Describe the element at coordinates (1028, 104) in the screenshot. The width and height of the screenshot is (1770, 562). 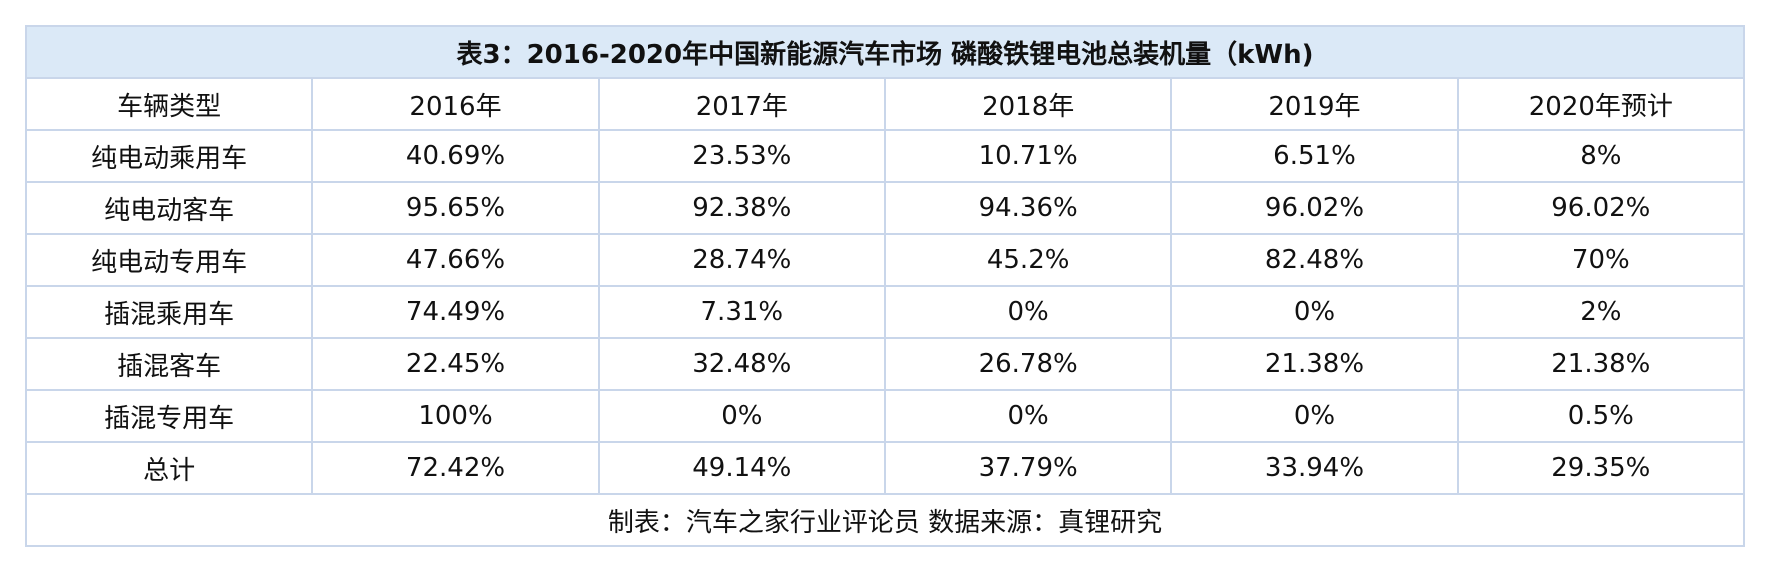
I see `column-header-2018: 2018年` at that location.